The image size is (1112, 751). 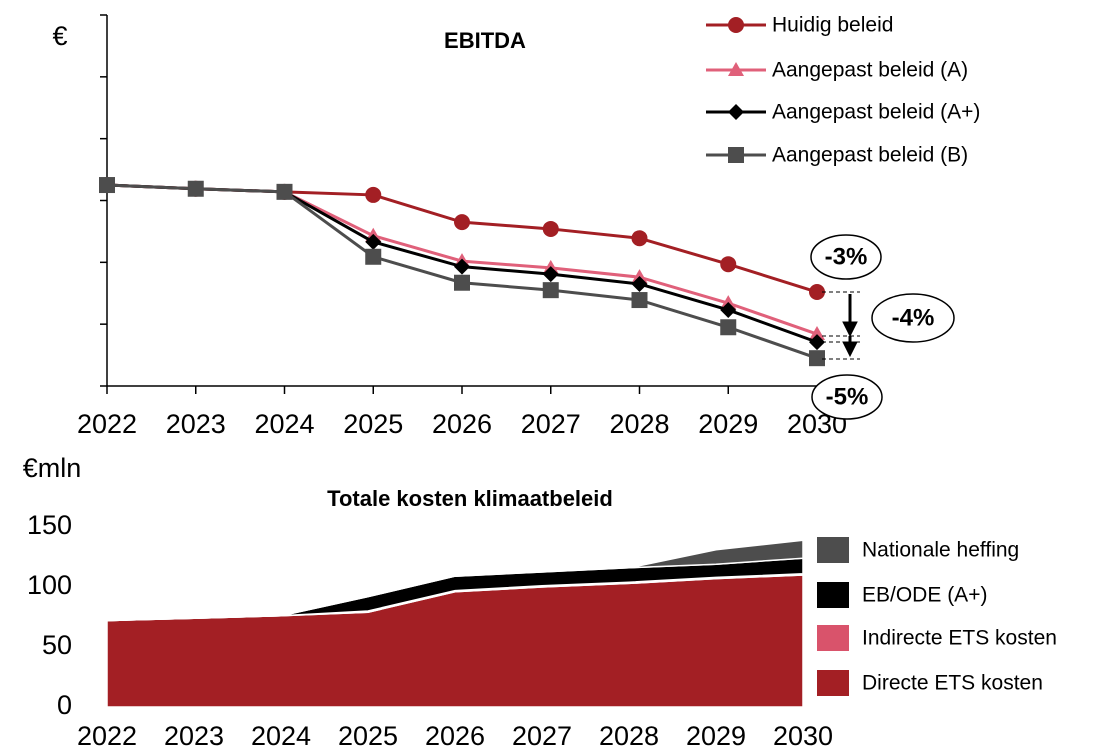 What do you see at coordinates (959, 638) in the screenshot?
I see `legend-label: Indirecte ETS kosten` at bounding box center [959, 638].